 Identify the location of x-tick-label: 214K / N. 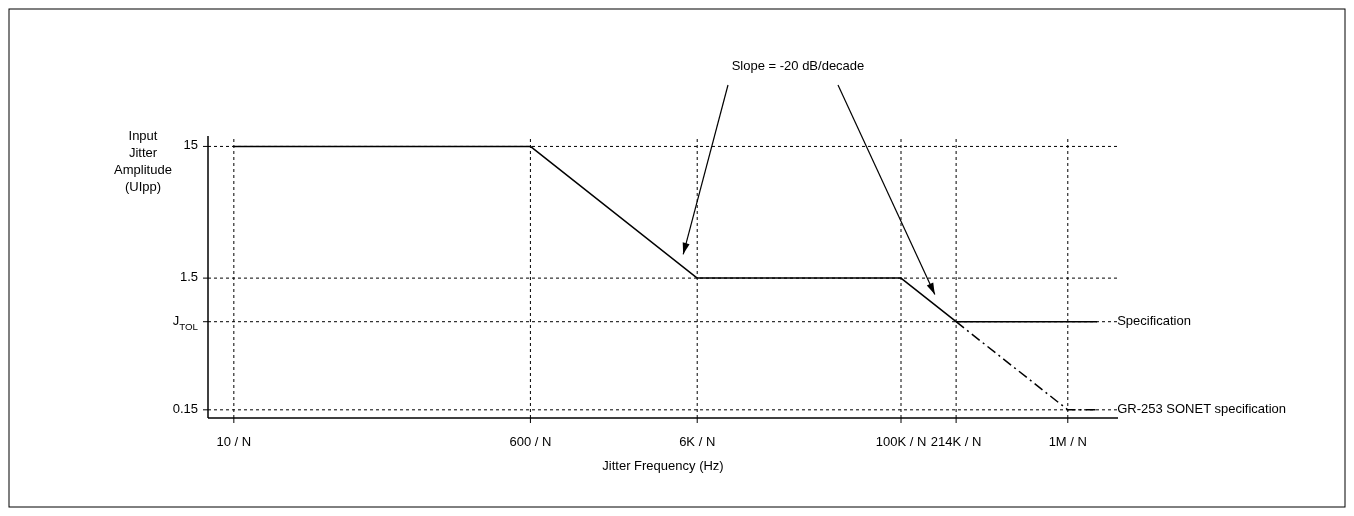
(956, 441).